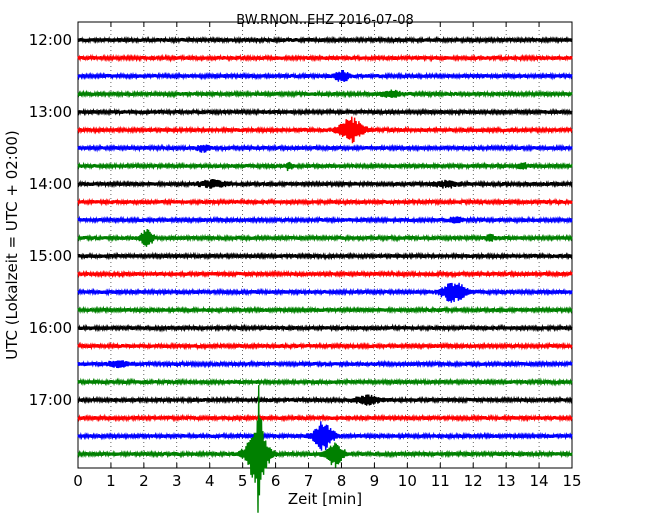  I want to click on x-tick-label-2: 2, so click(144, 481).